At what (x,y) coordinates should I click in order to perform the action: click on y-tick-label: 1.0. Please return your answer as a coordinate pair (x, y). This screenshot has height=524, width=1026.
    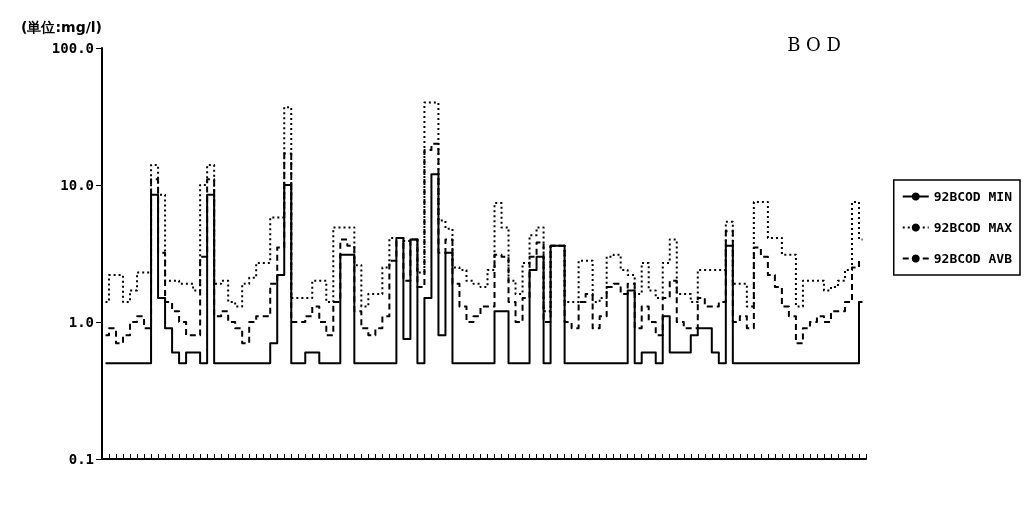
    Looking at the image, I should click on (81, 322).